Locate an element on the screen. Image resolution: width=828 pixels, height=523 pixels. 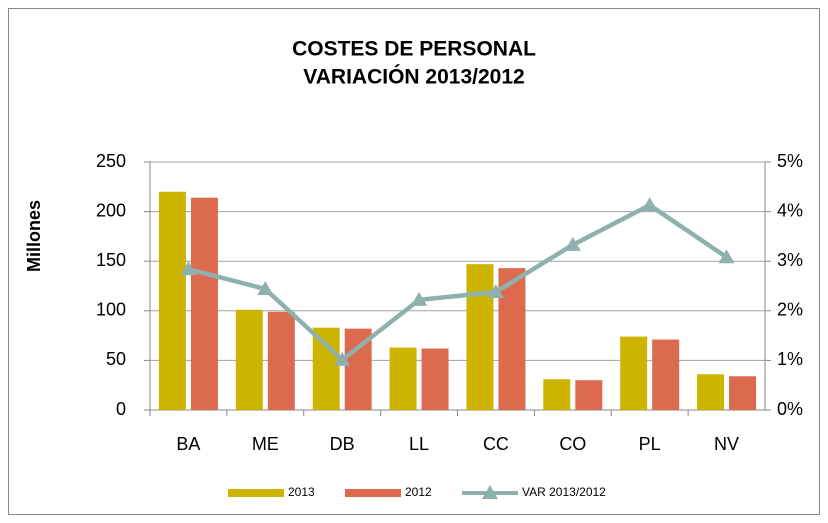
x-tick-label: NV is located at coordinates (726, 444).